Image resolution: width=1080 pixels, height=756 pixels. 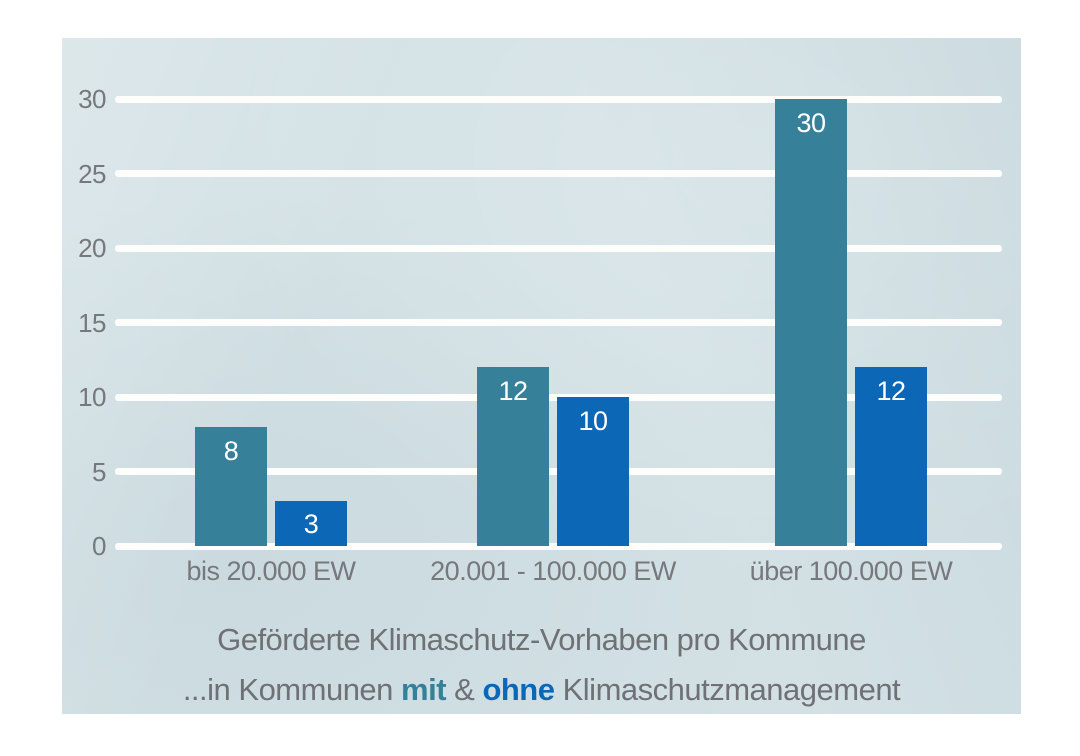 What do you see at coordinates (593, 471) in the screenshot?
I see `bar-ohne: 10` at bounding box center [593, 471].